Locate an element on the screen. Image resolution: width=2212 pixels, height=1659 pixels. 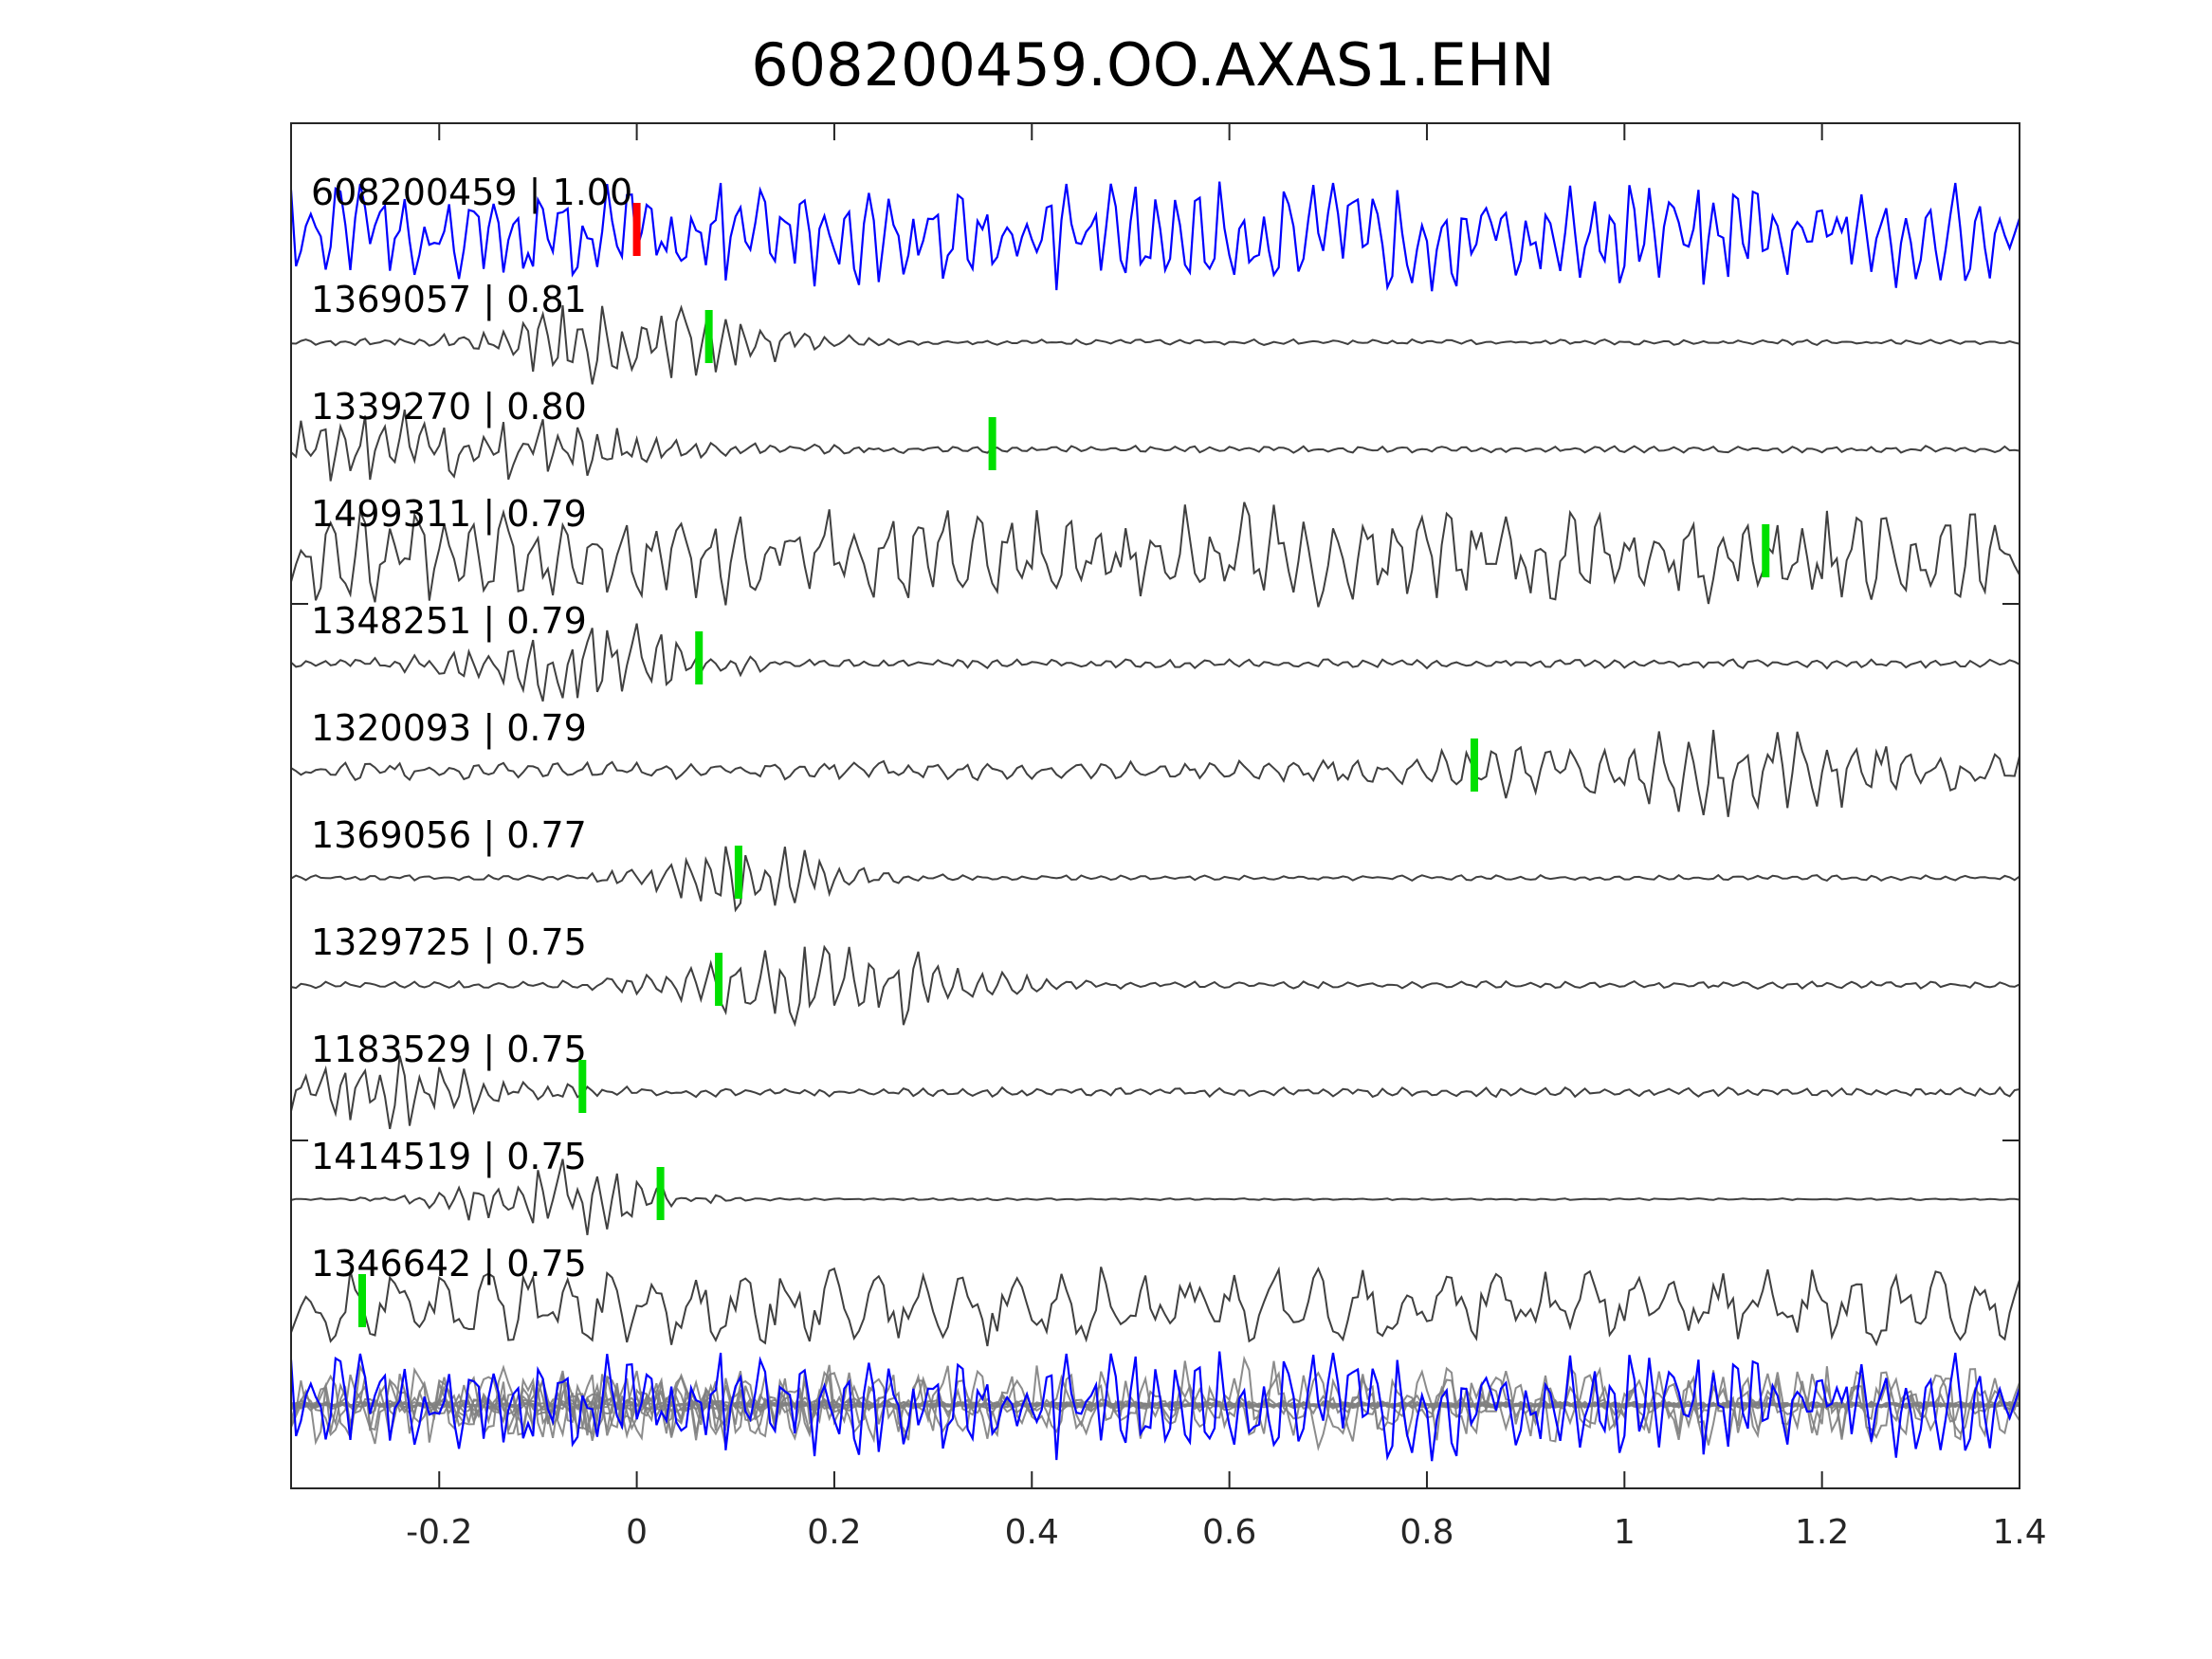
x-tick-label: 0.8 is located at coordinates (1426, 1532).